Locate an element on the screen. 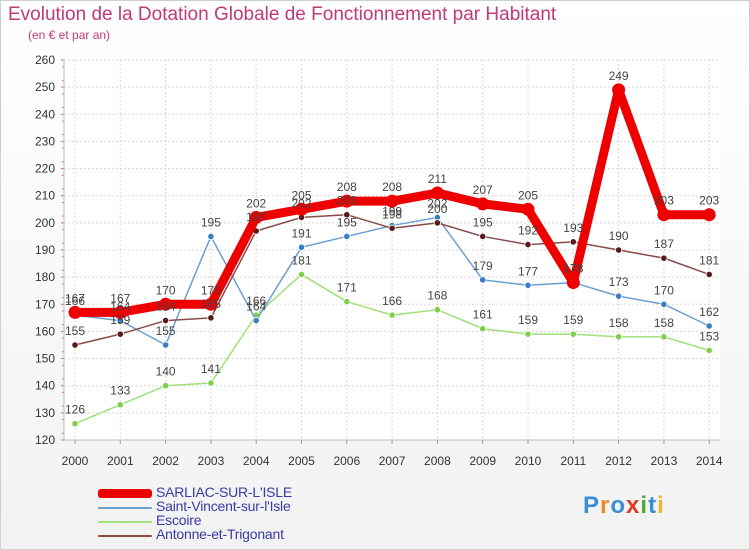 This screenshot has width=750, height=550. y-tick-label: 160 is located at coordinates (45, 331).